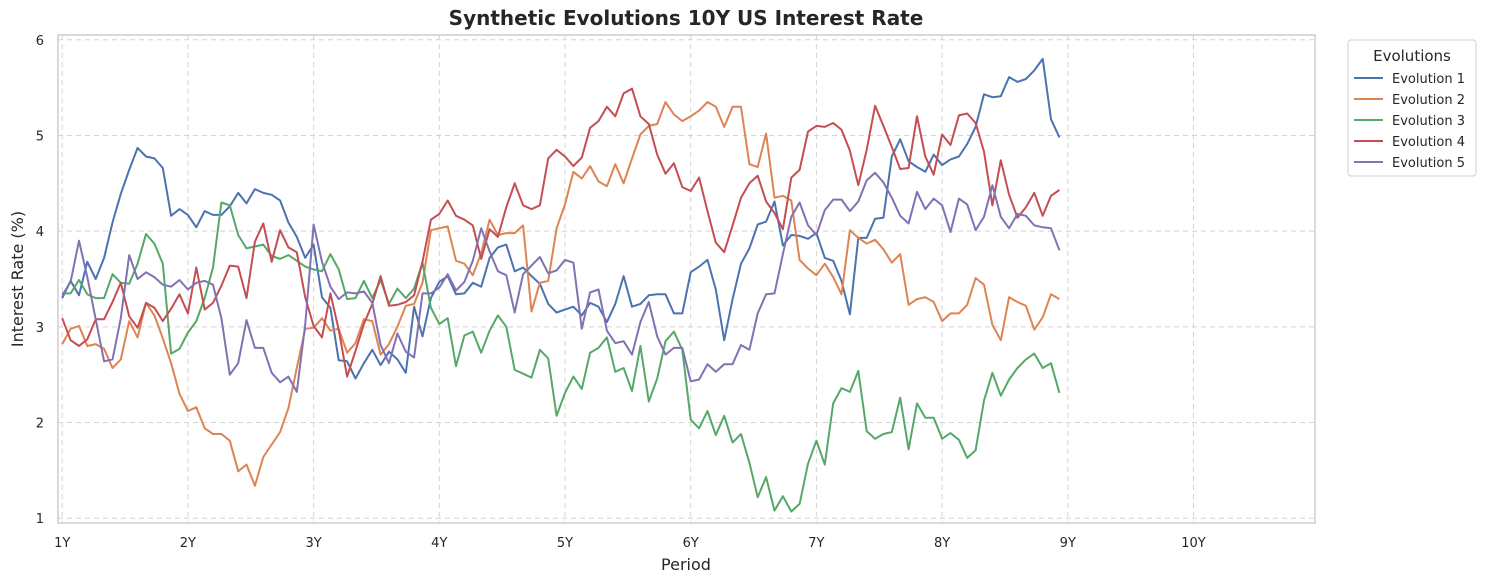  I want to click on x-axis-label: Period, so click(686, 564).